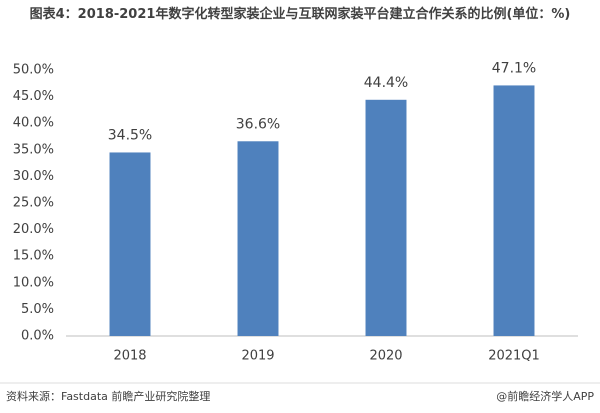  I want to click on y-tick-label: 15.0%, so click(33, 256).